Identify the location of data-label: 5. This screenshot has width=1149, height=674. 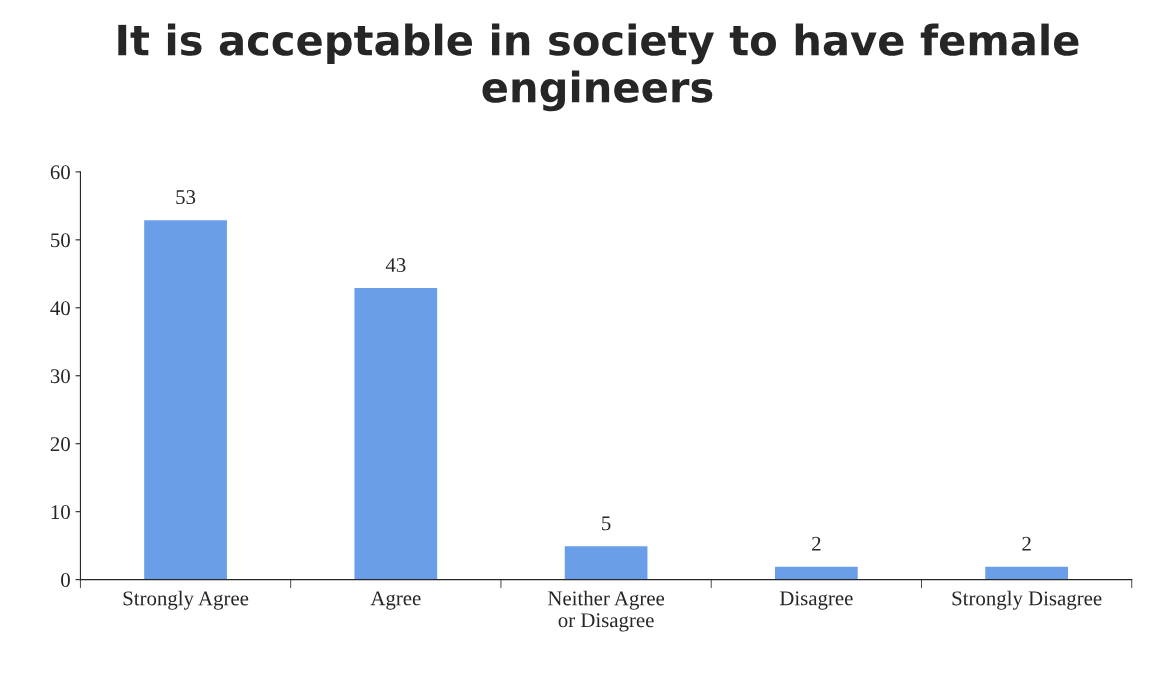
(606, 523).